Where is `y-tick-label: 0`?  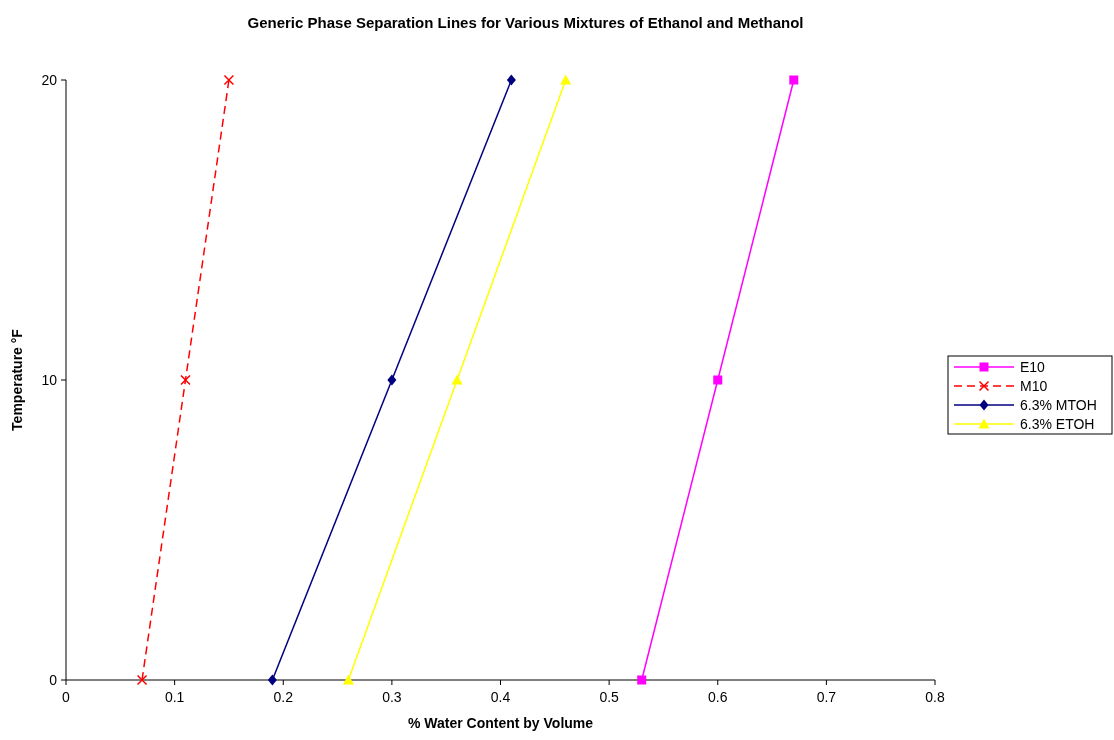 y-tick-label: 0 is located at coordinates (53, 680).